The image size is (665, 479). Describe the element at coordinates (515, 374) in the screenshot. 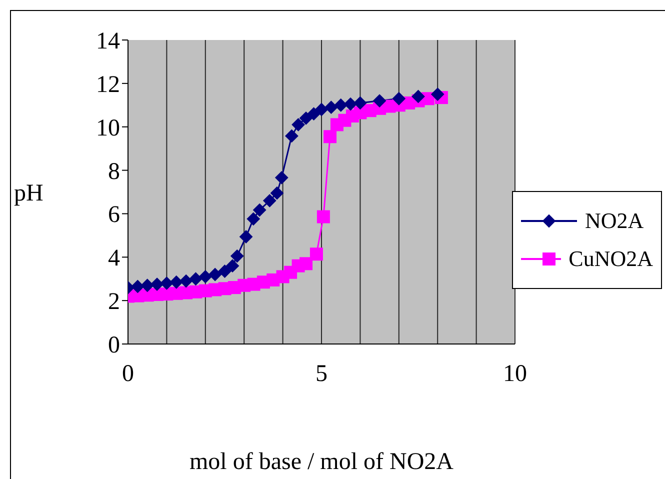

I see `x-tick-label: 10` at that location.